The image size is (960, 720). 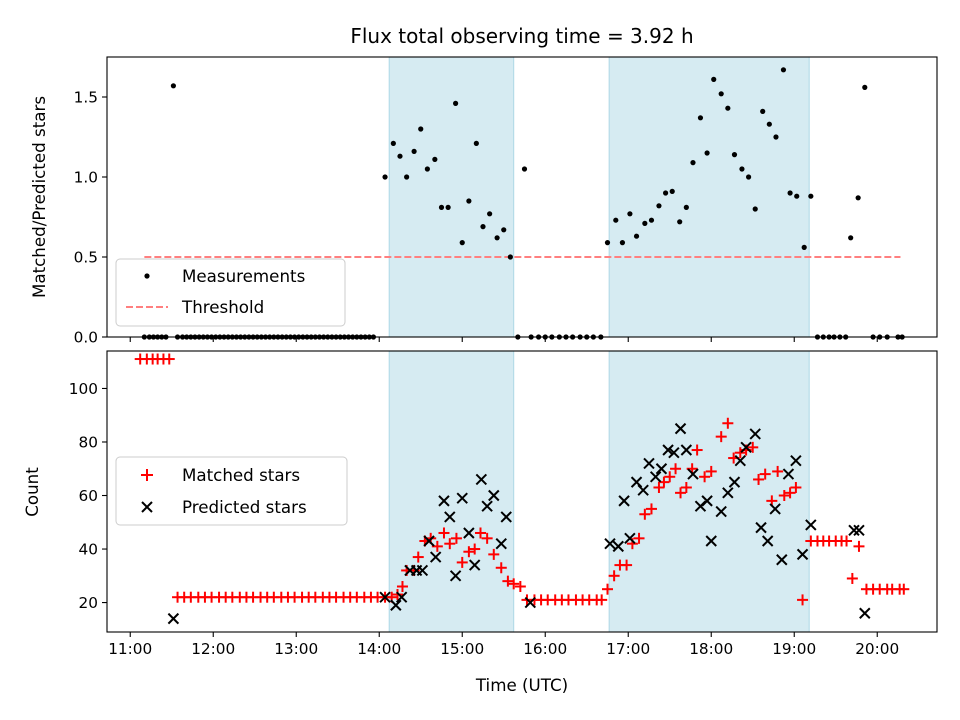 I want to click on legend-predicted-label: Predicted stars, so click(x=244, y=507).